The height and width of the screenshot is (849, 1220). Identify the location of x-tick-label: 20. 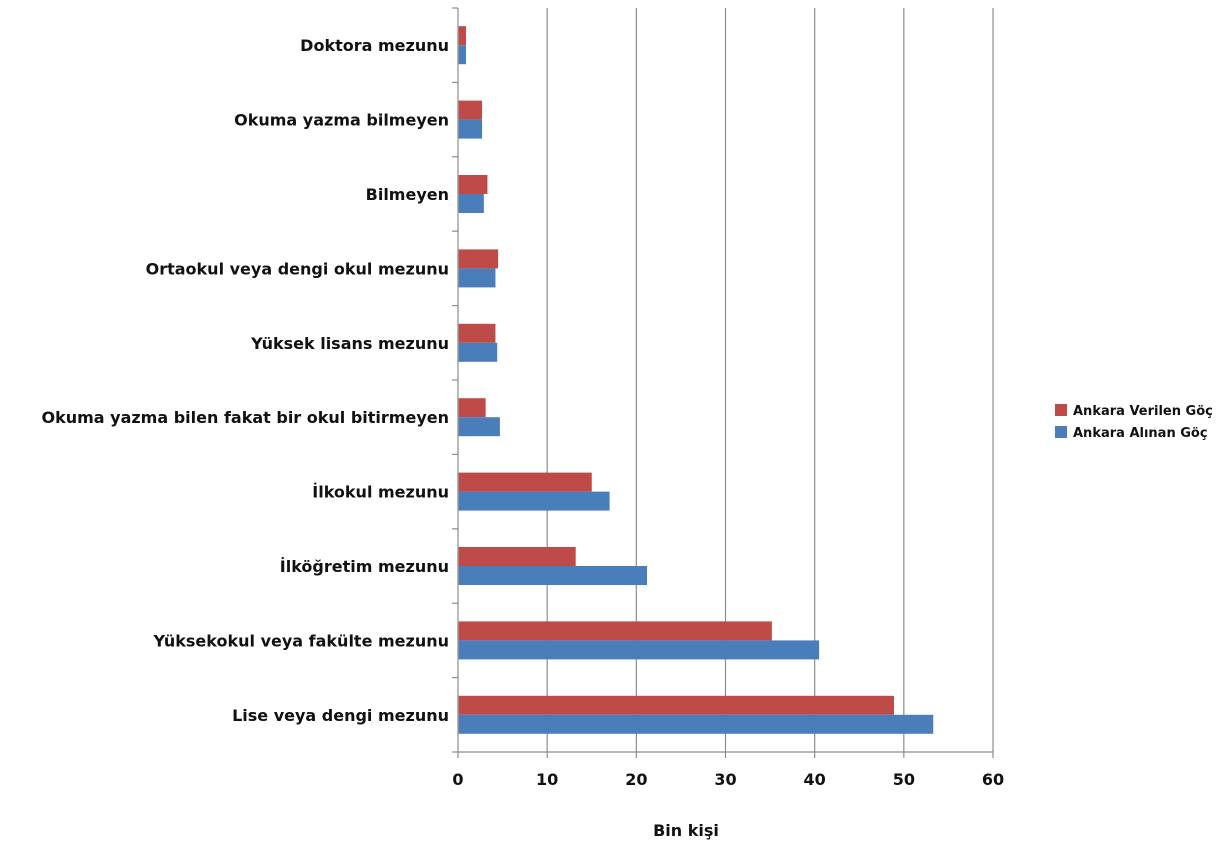
(636, 779).